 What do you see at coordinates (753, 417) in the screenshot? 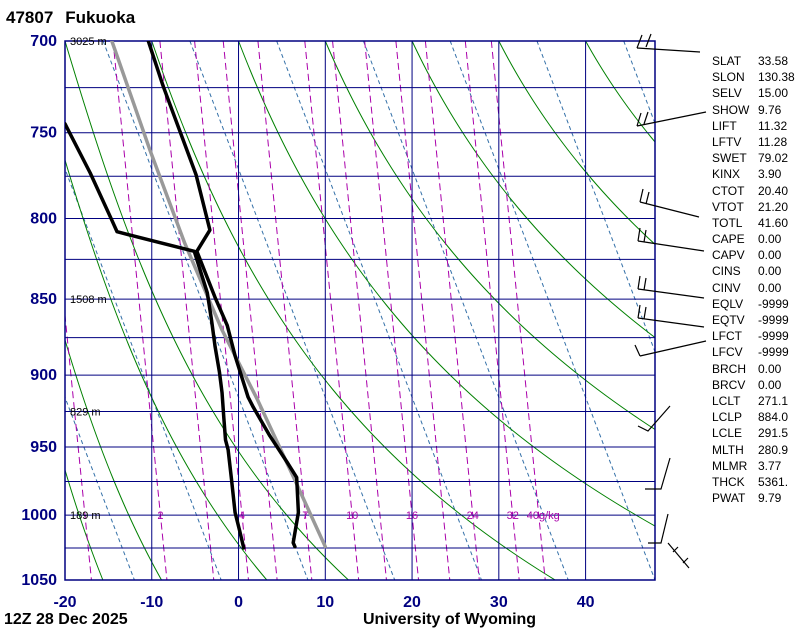
I see `index-row-lclp: LCLP 884.0` at bounding box center [753, 417].